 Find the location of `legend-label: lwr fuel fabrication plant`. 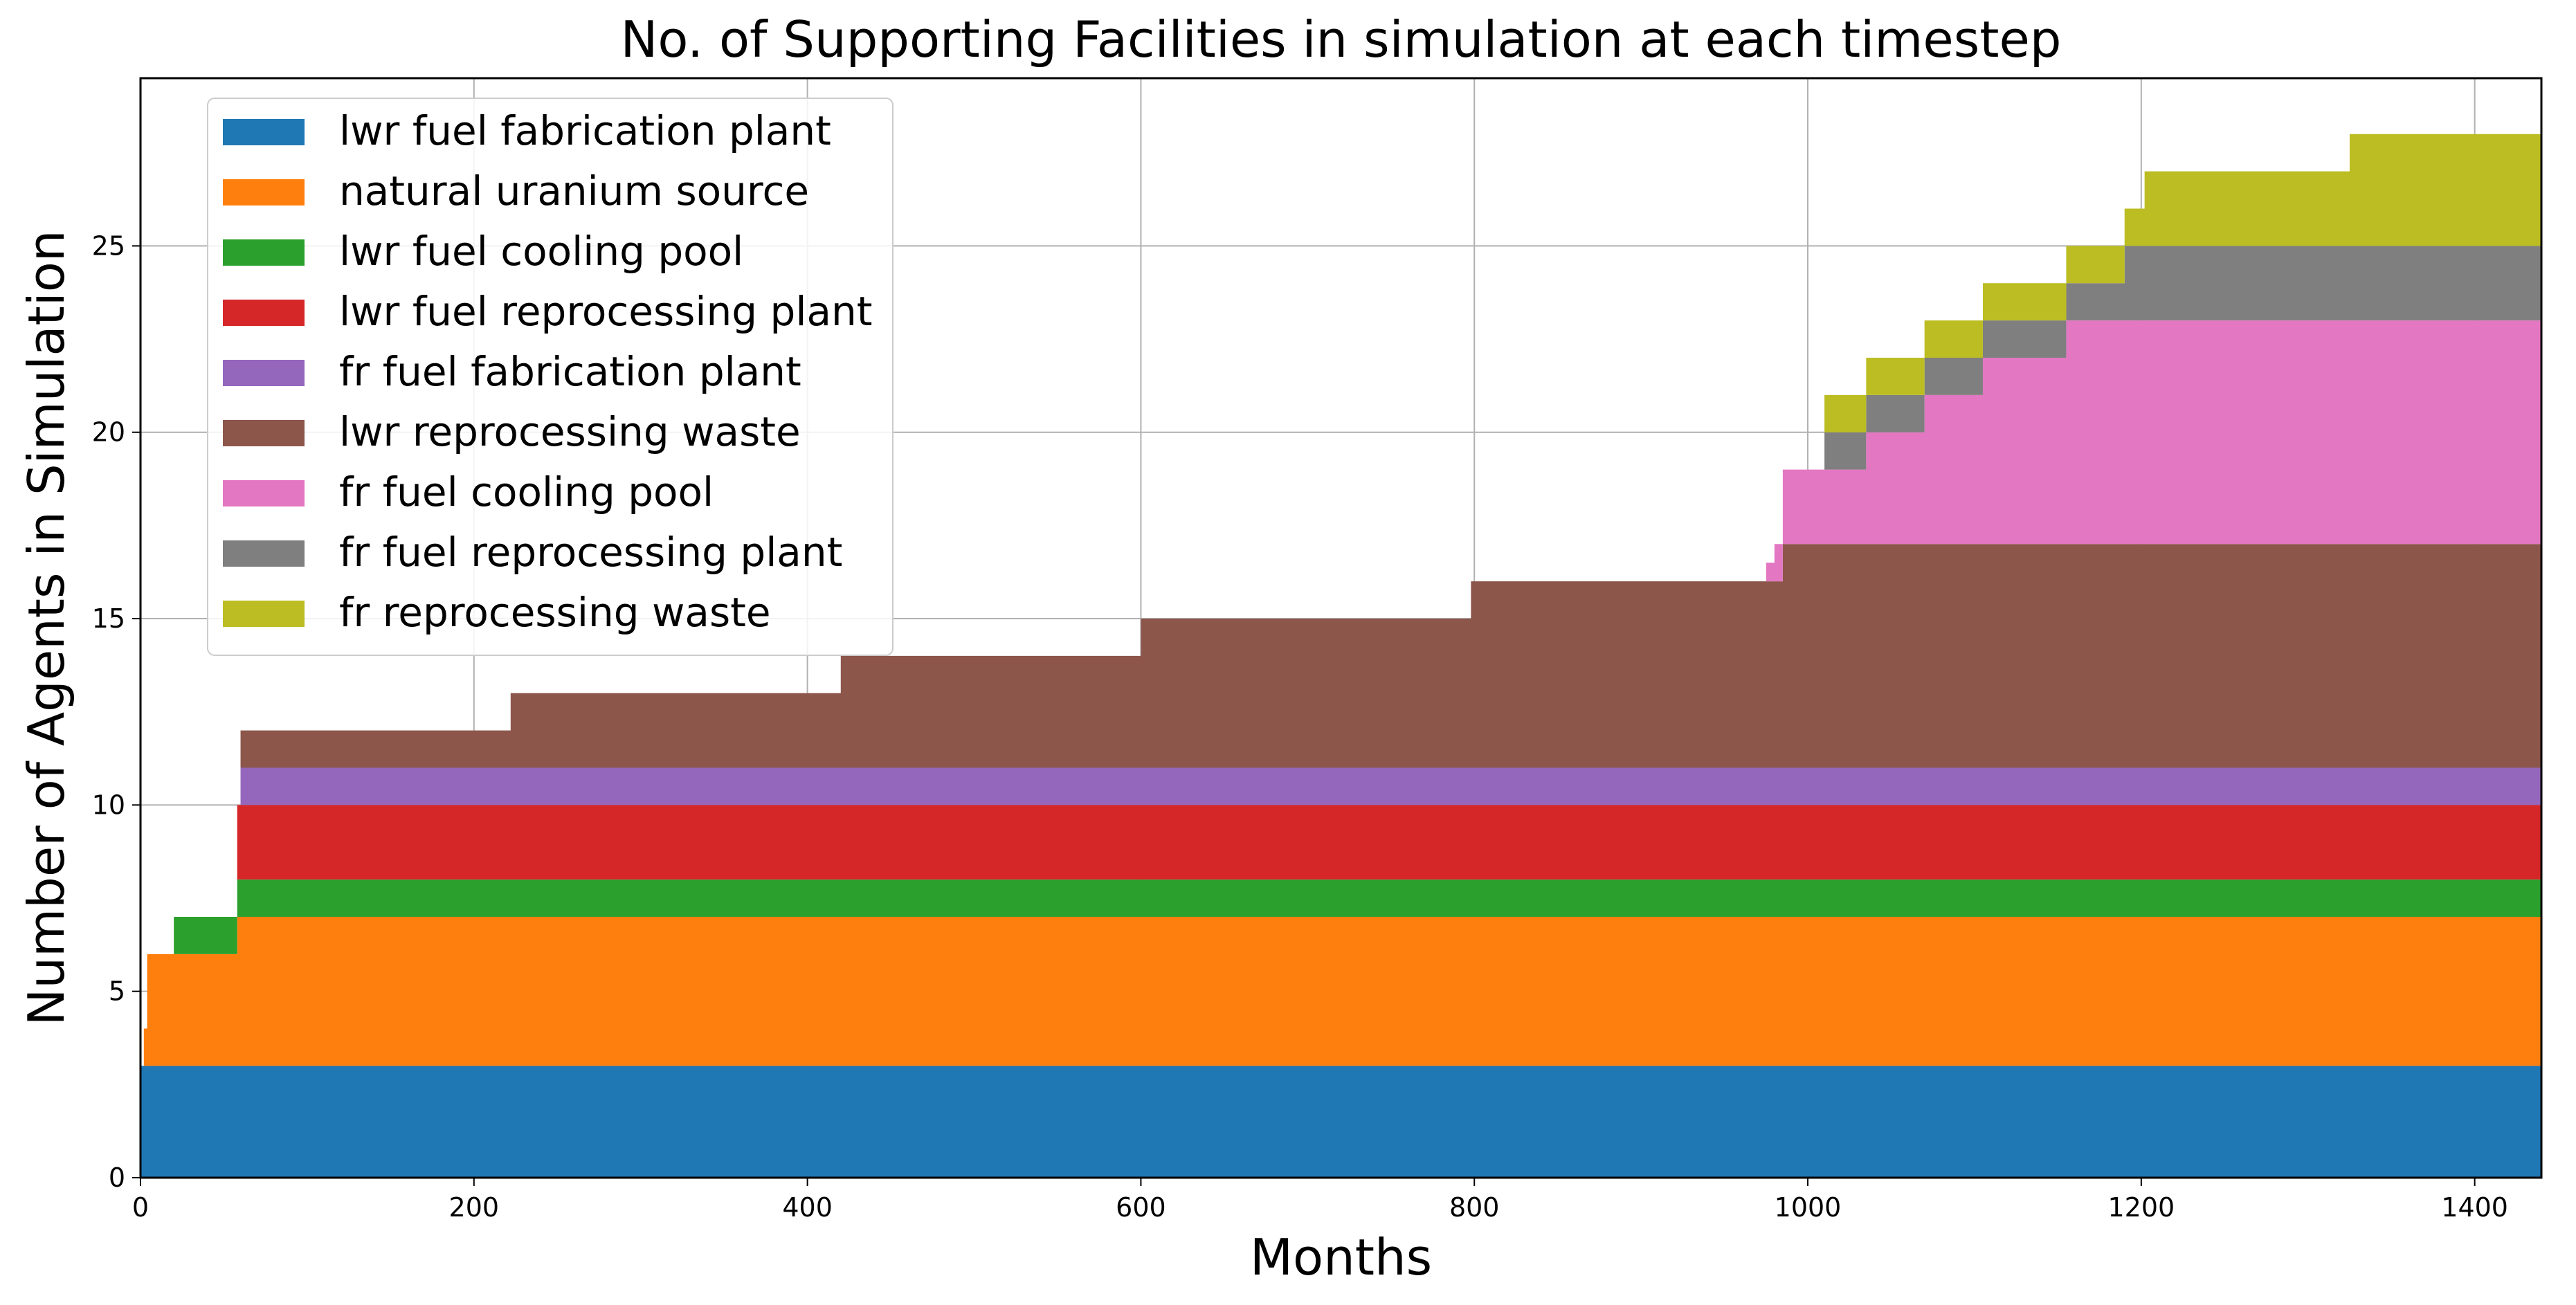

legend-label: lwr fuel fabrication plant is located at coordinates (585, 130).